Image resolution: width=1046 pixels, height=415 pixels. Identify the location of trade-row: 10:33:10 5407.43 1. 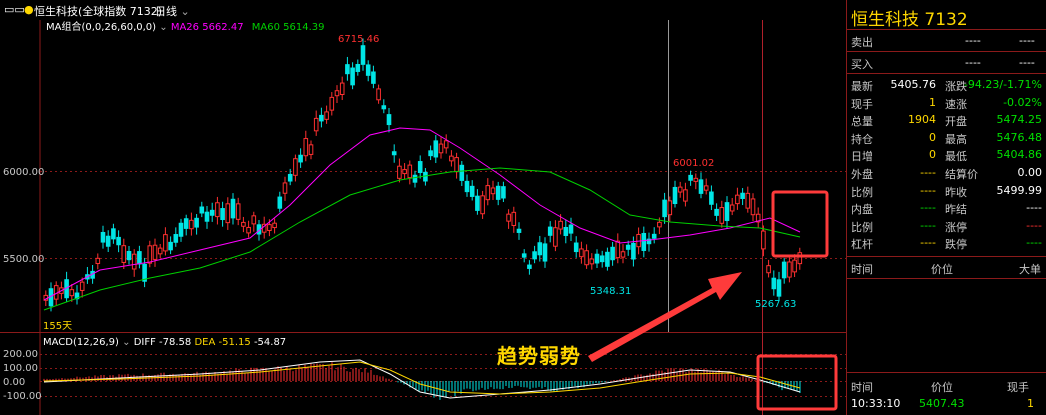
(942, 403).